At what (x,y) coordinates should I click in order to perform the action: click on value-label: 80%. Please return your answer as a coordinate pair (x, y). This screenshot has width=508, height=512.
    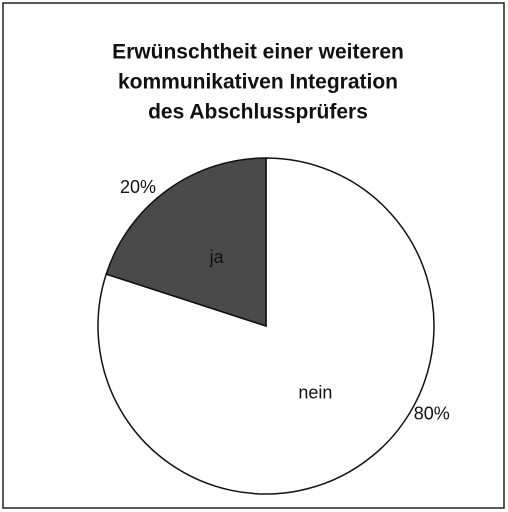
    Looking at the image, I should click on (432, 414).